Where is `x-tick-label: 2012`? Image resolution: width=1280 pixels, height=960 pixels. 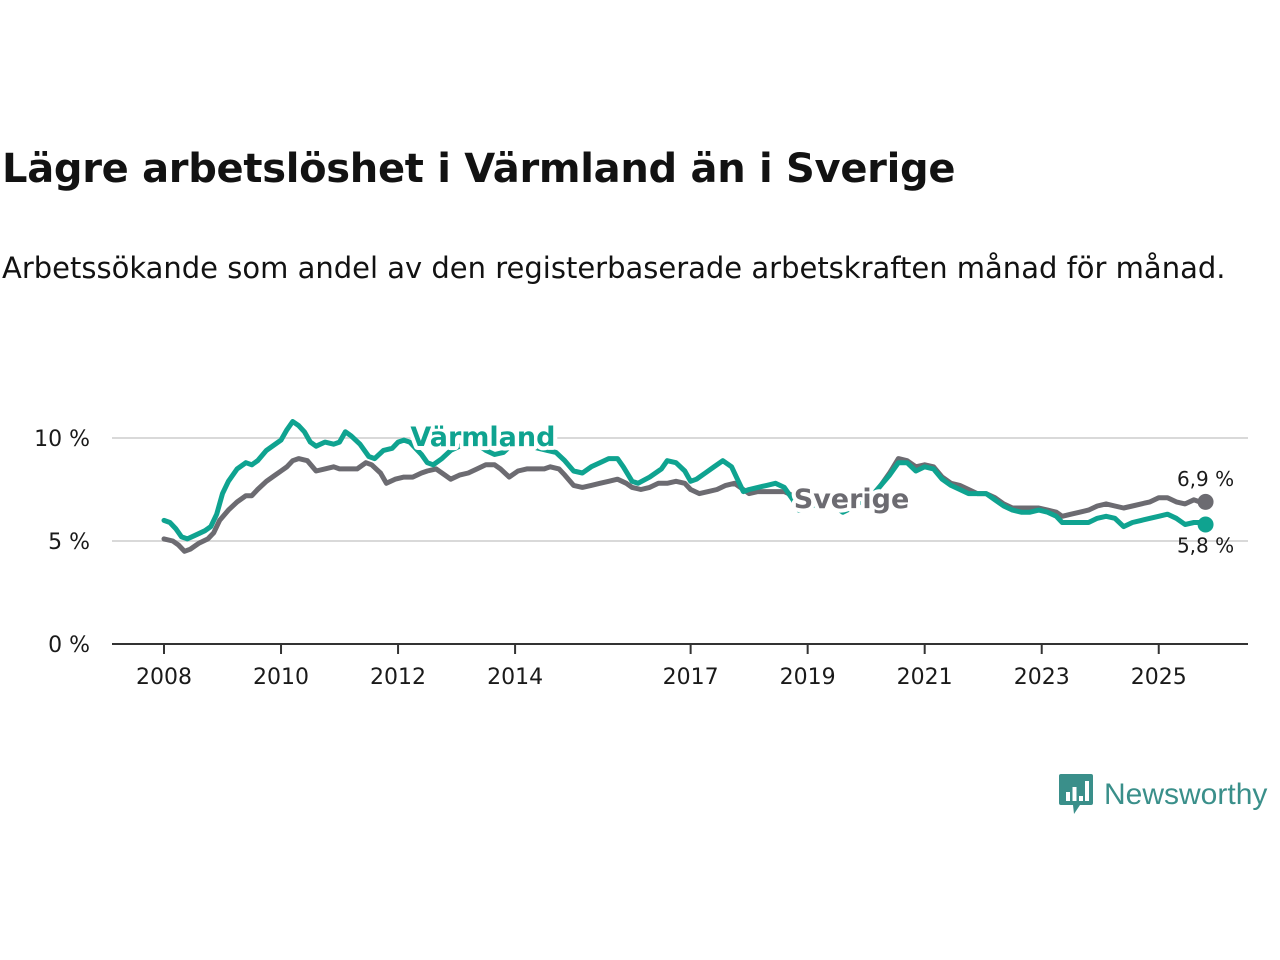
x-tick-label: 2012 is located at coordinates (398, 677).